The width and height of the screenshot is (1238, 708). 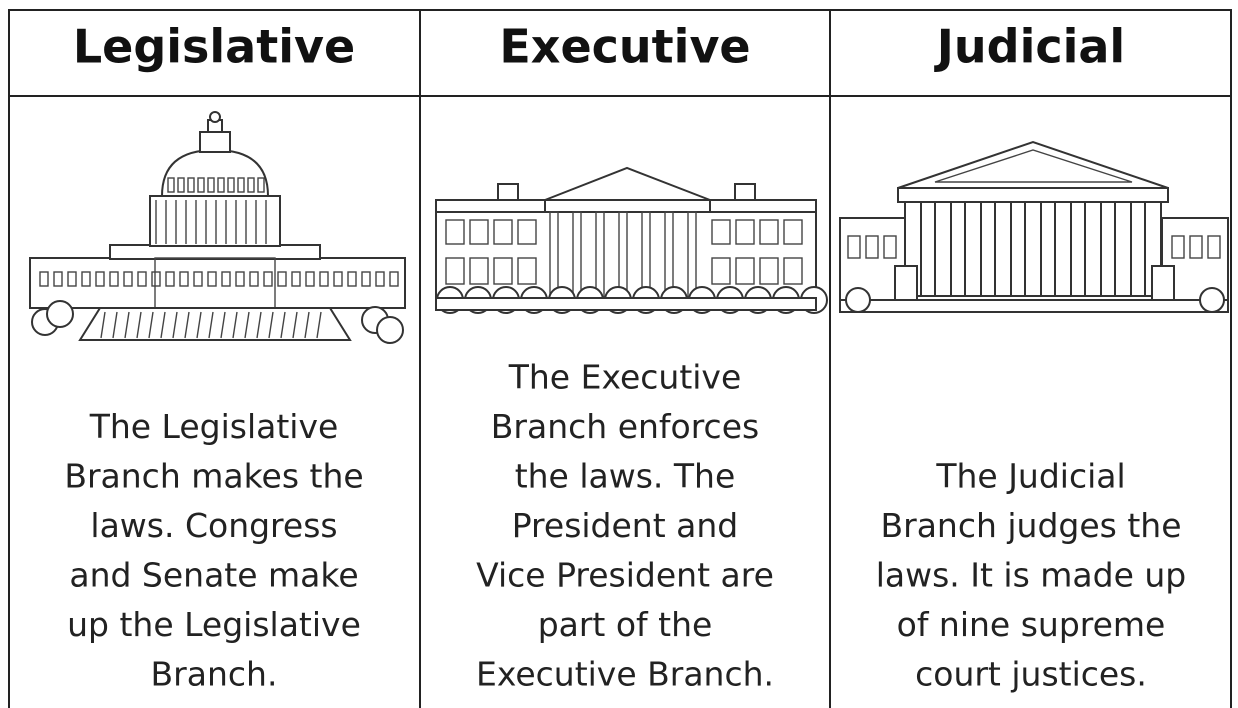 What do you see at coordinates (1030, 525) in the screenshot?
I see `description-line: Branch judges the` at bounding box center [1030, 525].